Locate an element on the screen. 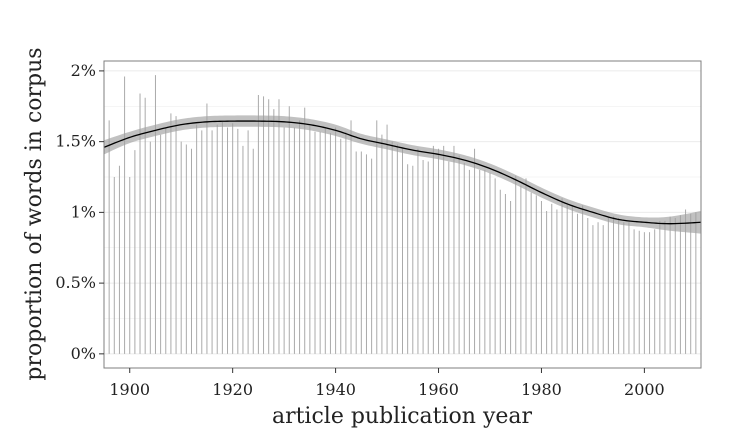  y-axis: 0% 0.5% 1% 1.5% 2% is located at coordinates (79, 212).